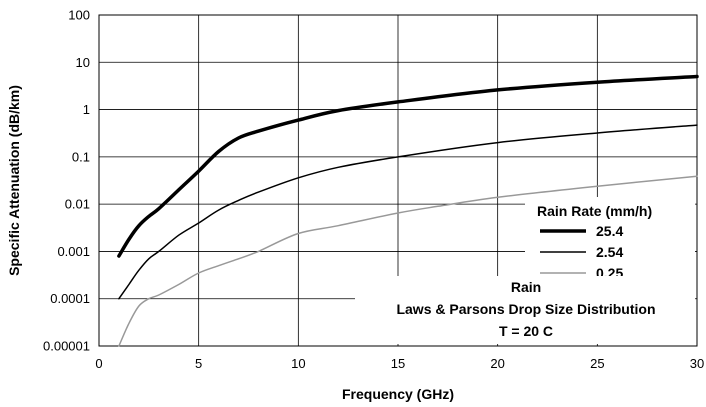 The height and width of the screenshot is (407, 706). Describe the element at coordinates (594, 211) in the screenshot. I see `legend-title: Rain Rate (mm/h)` at that location.